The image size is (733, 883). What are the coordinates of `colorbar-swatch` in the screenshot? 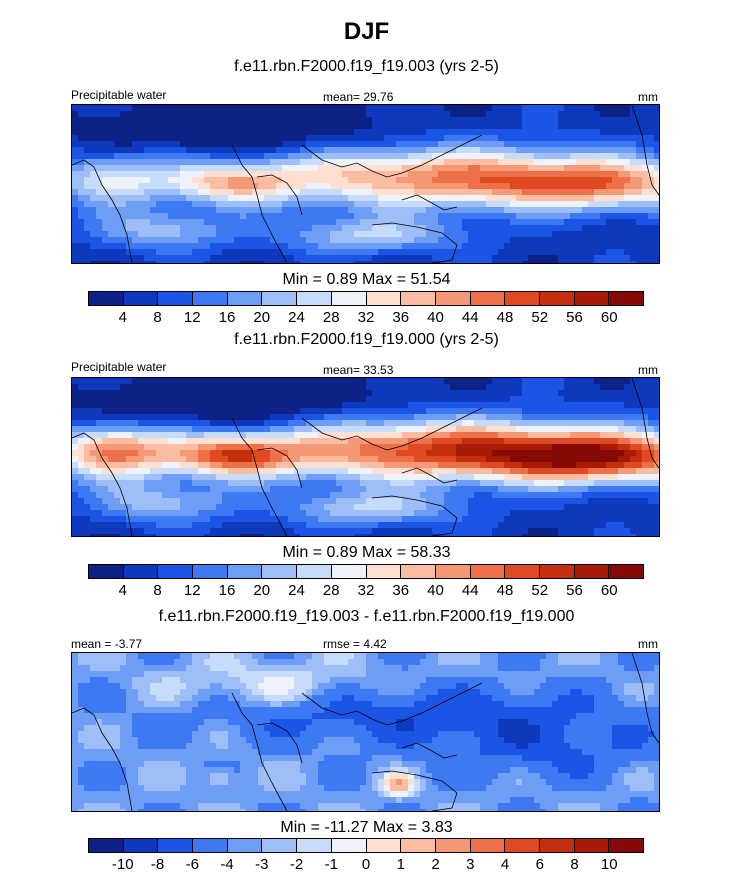 It's located at (626, 298).